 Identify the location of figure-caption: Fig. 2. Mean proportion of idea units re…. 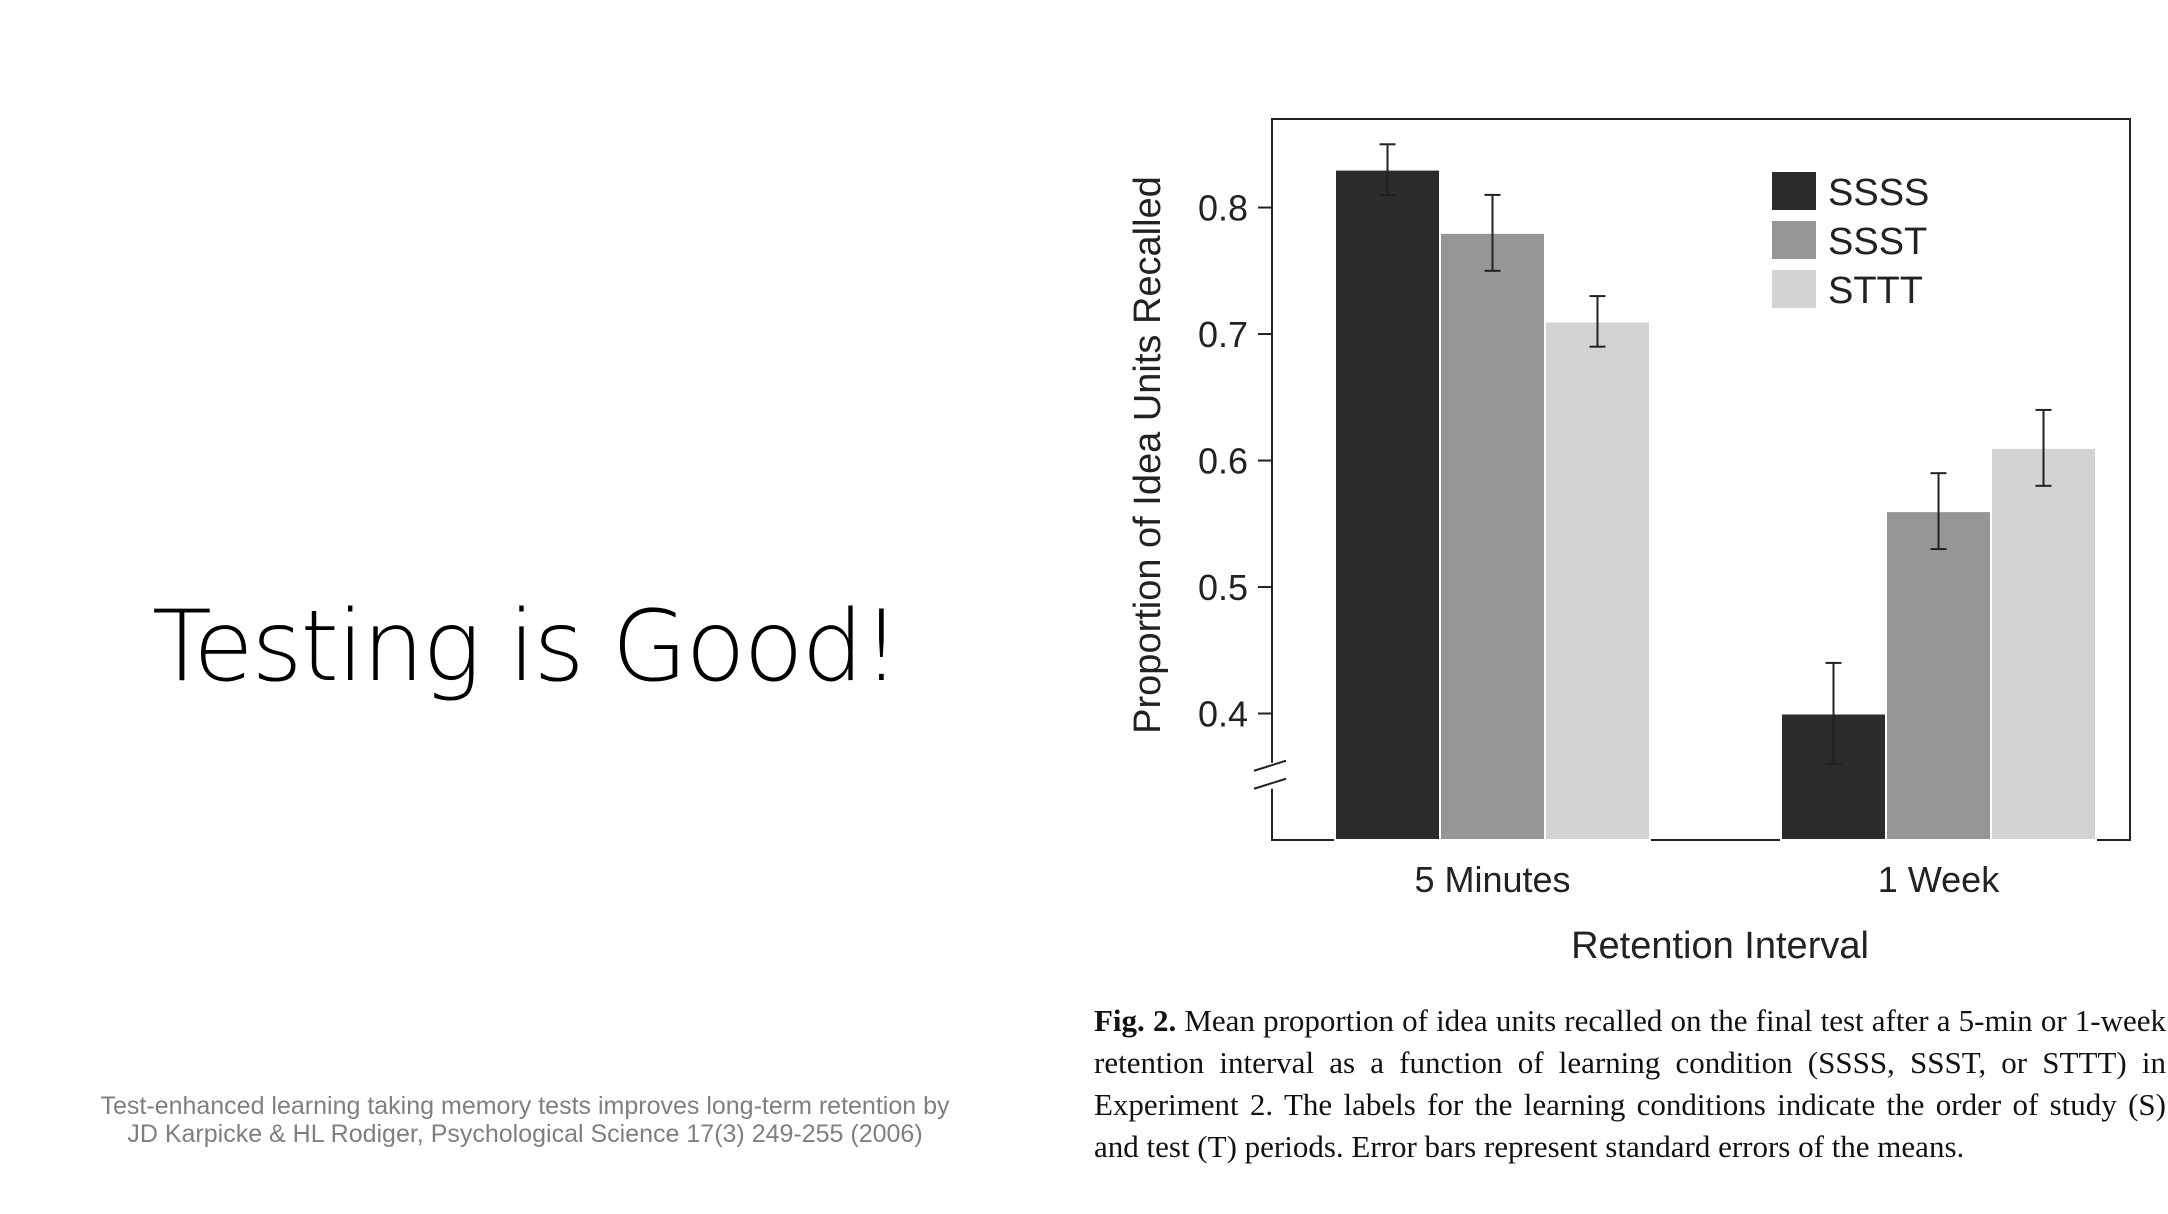
(1630, 1084).